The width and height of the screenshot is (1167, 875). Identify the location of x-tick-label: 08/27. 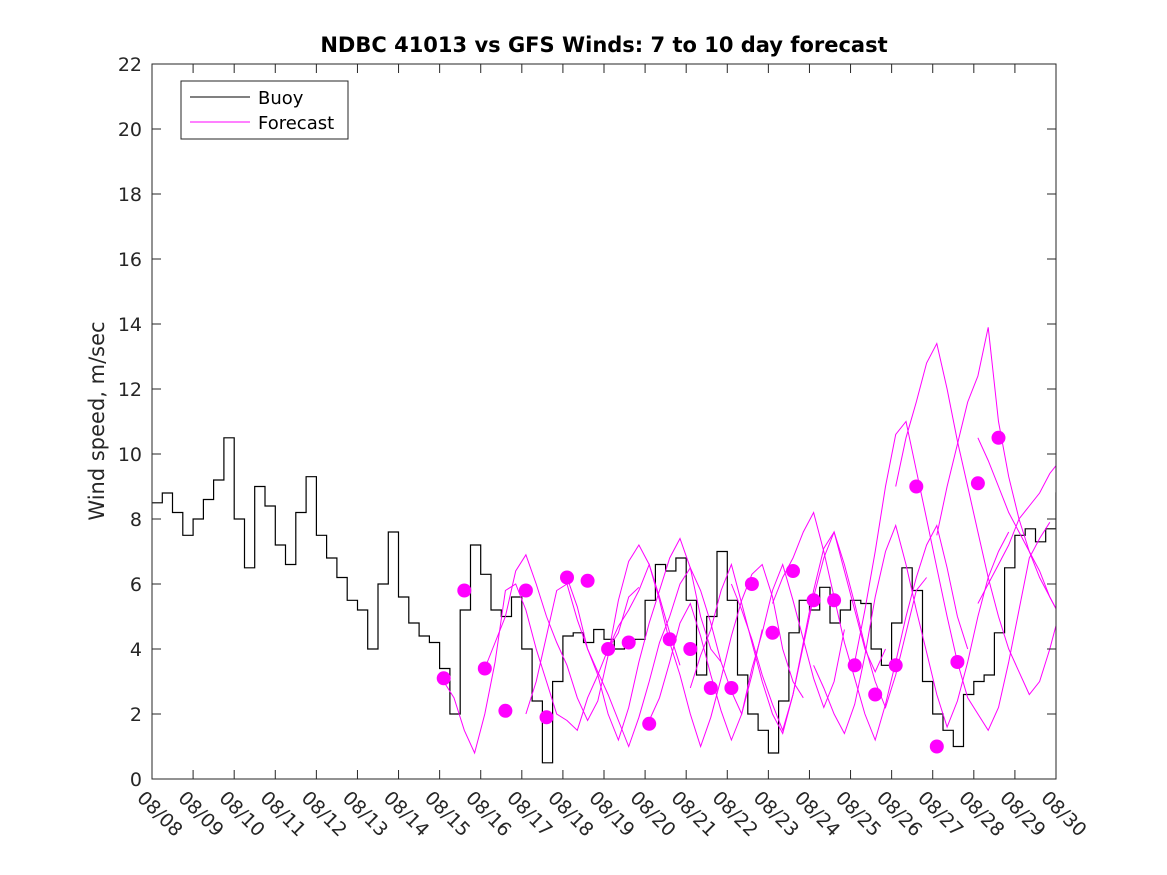
(940, 814).